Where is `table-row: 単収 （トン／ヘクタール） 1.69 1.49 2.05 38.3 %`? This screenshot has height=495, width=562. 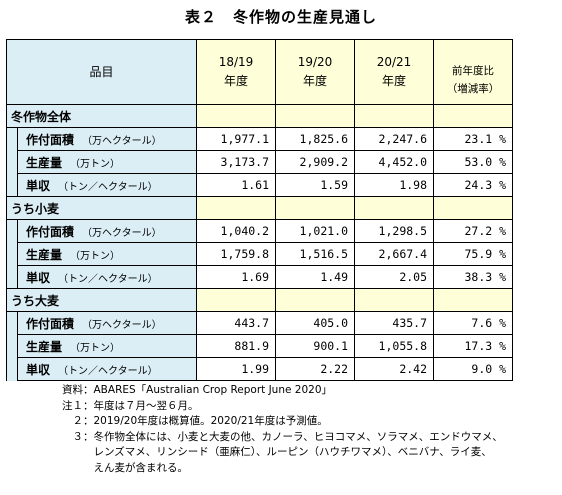
table-row: 単収 （トン／ヘクタール） 1.69 1.49 2.05 38.3 % is located at coordinates (260, 277).